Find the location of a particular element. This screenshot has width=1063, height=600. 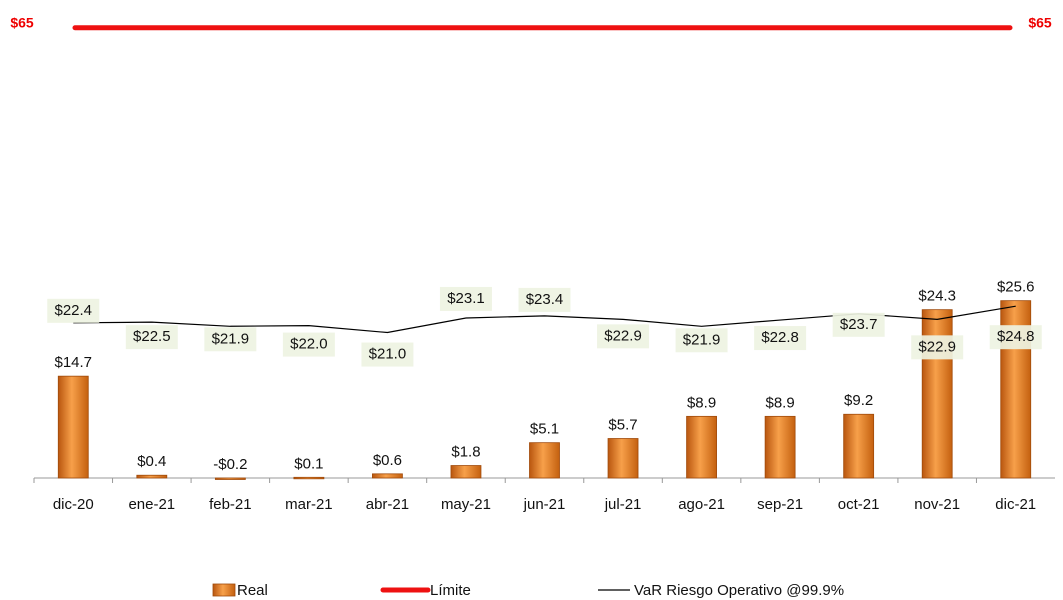

data-label: $0.1 is located at coordinates (308, 463).